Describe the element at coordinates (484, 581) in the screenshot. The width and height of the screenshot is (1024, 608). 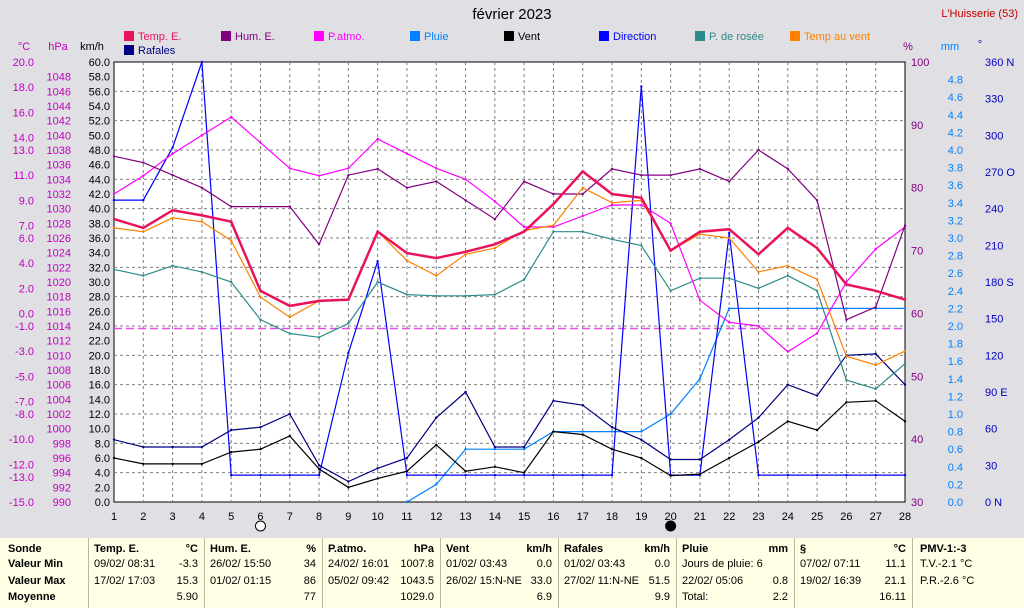
I see `stats-vent-max-date: 26/02/ 15:N-NE` at that location.